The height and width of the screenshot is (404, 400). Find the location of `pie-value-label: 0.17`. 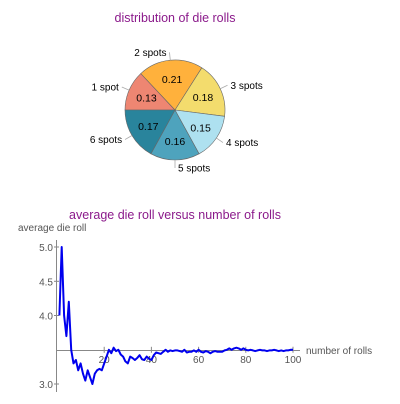

pie-value-label: 0.17 is located at coordinates (148, 127).